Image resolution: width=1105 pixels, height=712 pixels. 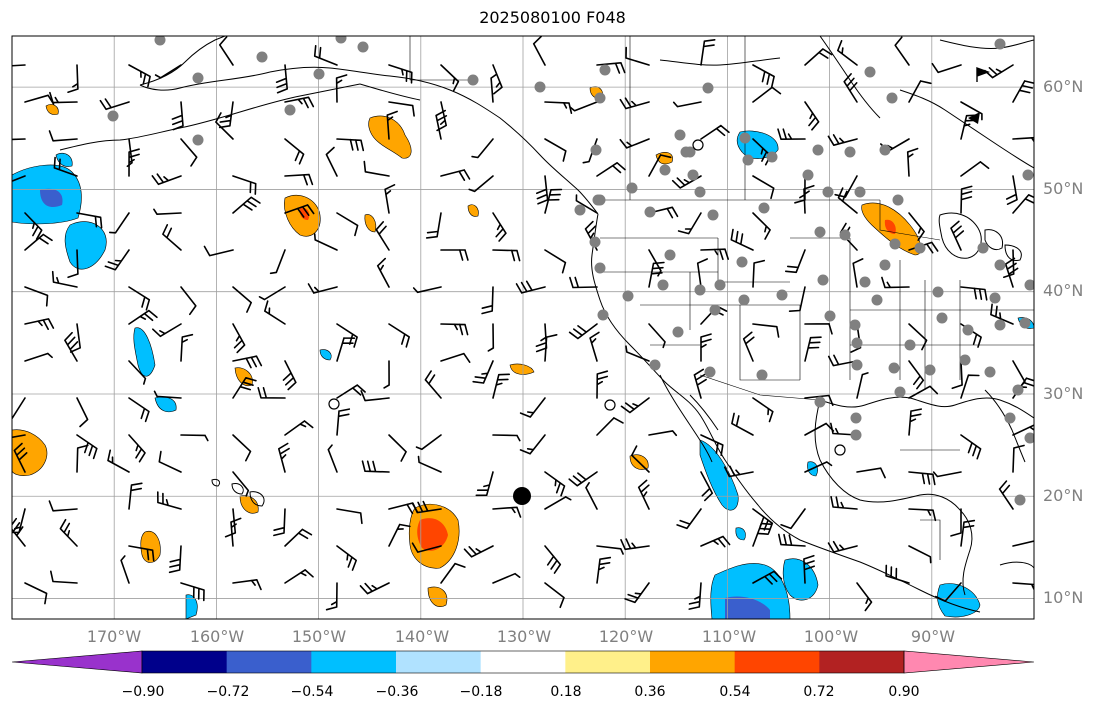 What do you see at coordinates (729, 636) in the screenshot?
I see `lon-label-110w: 110°W` at bounding box center [729, 636].